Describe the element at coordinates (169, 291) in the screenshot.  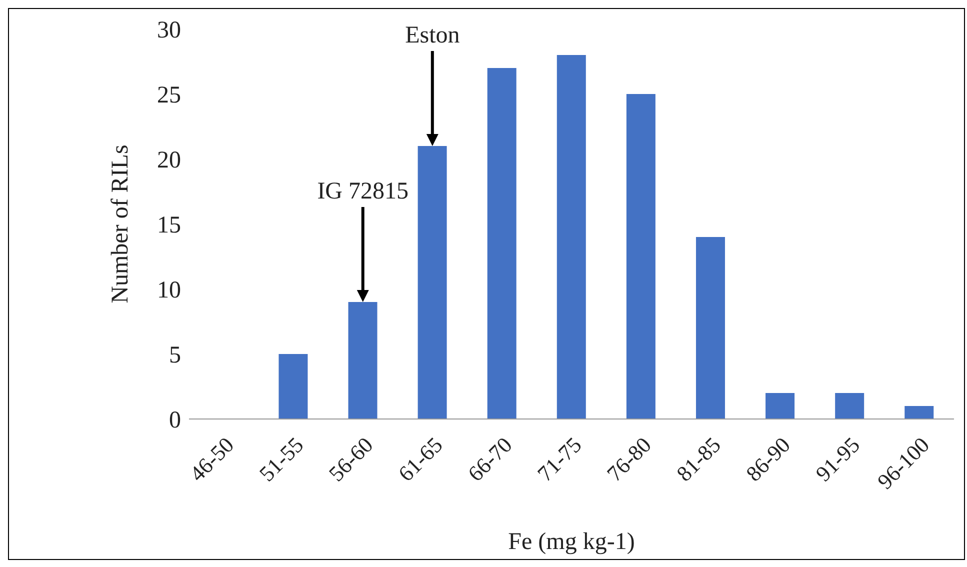
I see `y-tick-label: 10` at that location.